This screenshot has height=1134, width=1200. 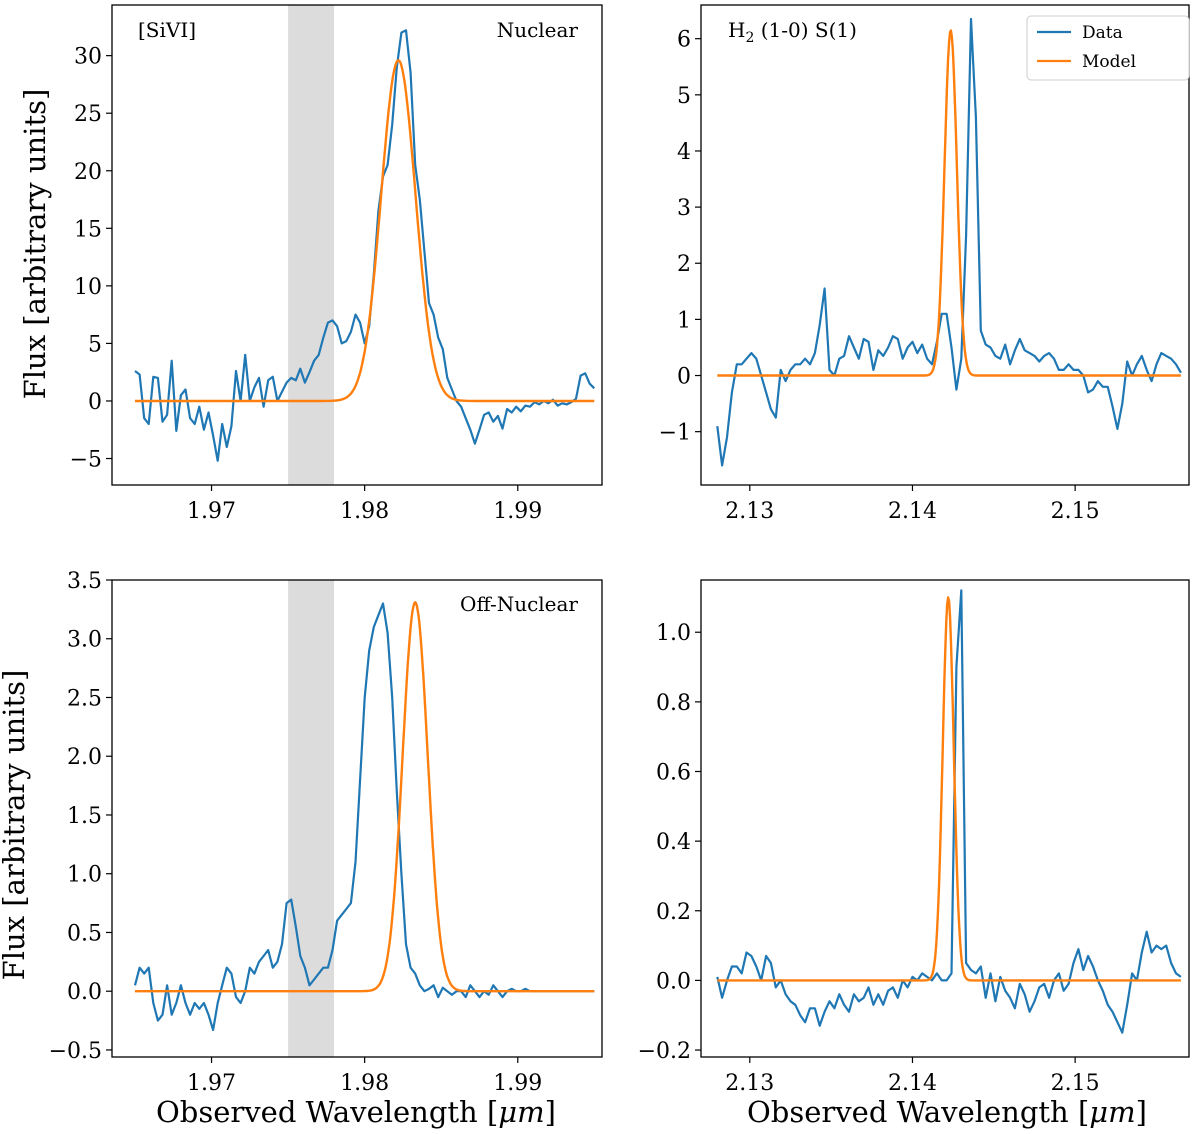 What do you see at coordinates (88, 114) in the screenshot?
I see `y-tick-label: 25` at bounding box center [88, 114].